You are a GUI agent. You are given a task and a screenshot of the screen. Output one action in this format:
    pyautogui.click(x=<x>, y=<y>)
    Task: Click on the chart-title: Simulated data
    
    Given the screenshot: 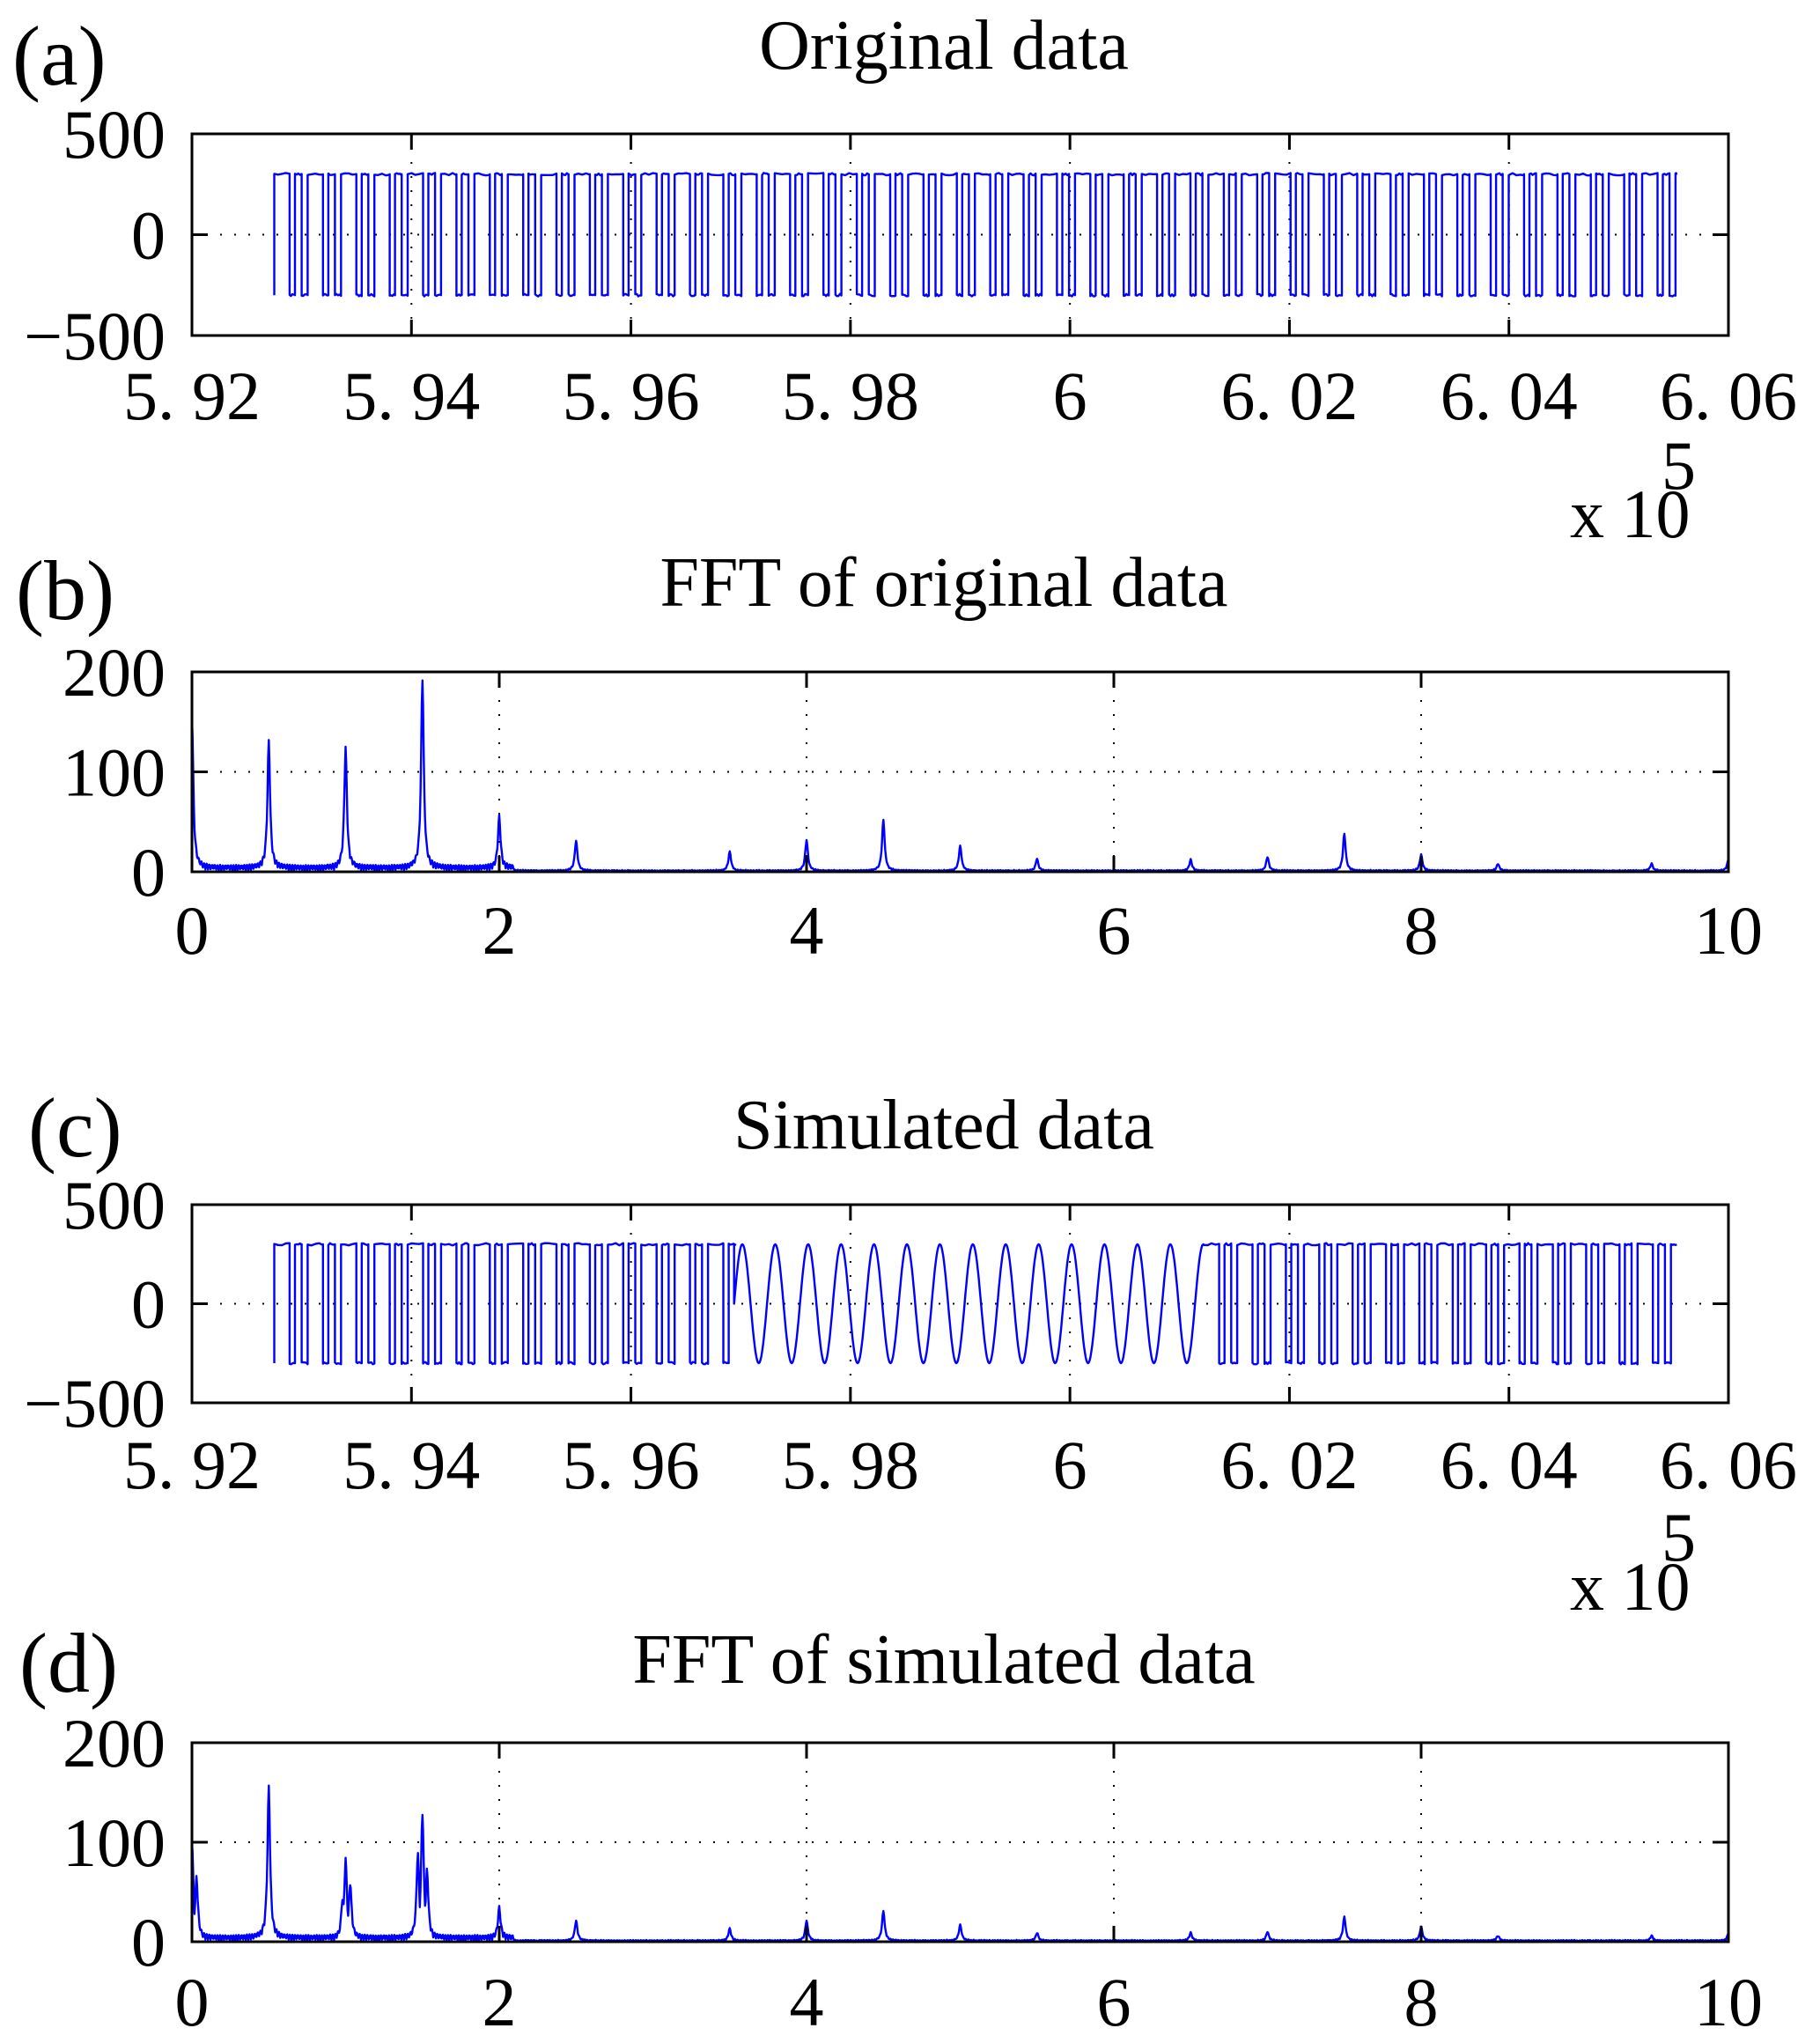 What is the action you would take?
    pyautogui.click(x=943, y=1126)
    